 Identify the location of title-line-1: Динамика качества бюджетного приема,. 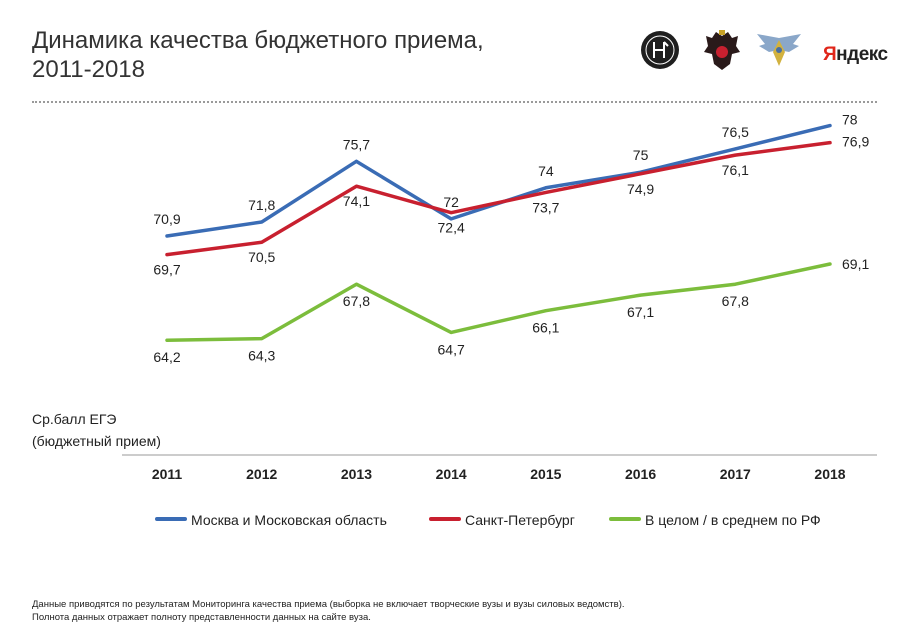
(258, 40).